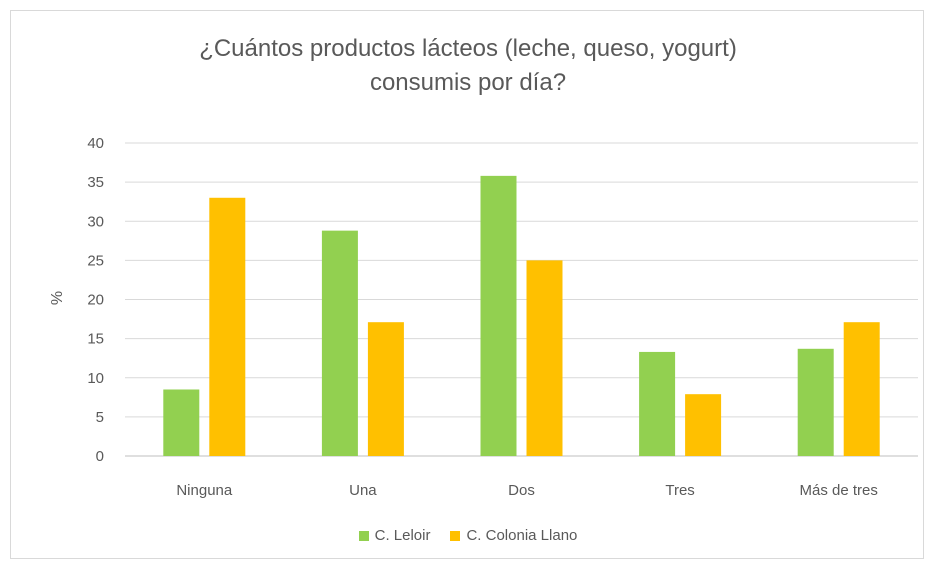  Describe the element at coordinates (95, 182) in the screenshot. I see `y-tick-label: 35` at that location.